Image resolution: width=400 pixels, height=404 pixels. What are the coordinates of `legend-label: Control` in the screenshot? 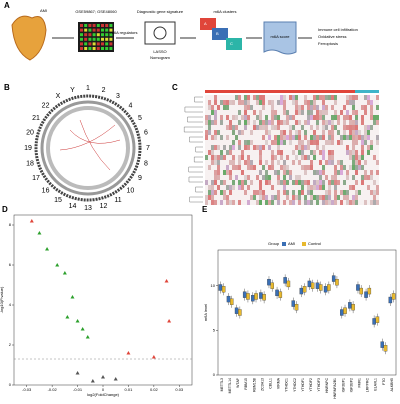 It's located at (314, 243).